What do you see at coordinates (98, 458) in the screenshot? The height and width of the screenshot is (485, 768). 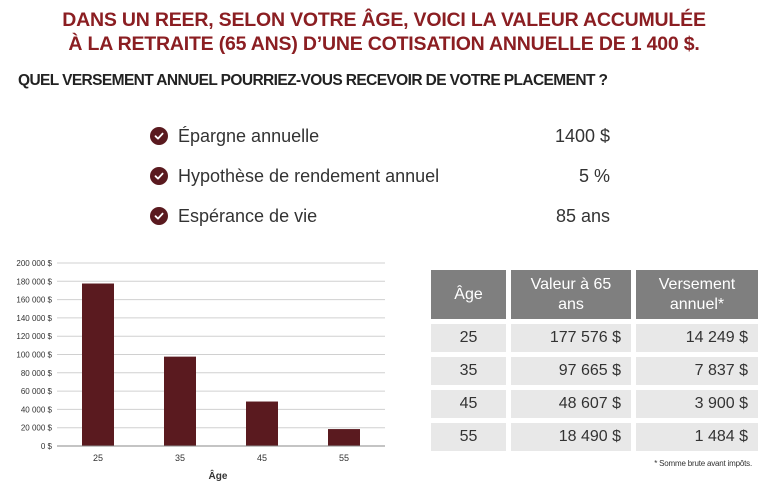 I see `x-tick-label: 25` at bounding box center [98, 458].